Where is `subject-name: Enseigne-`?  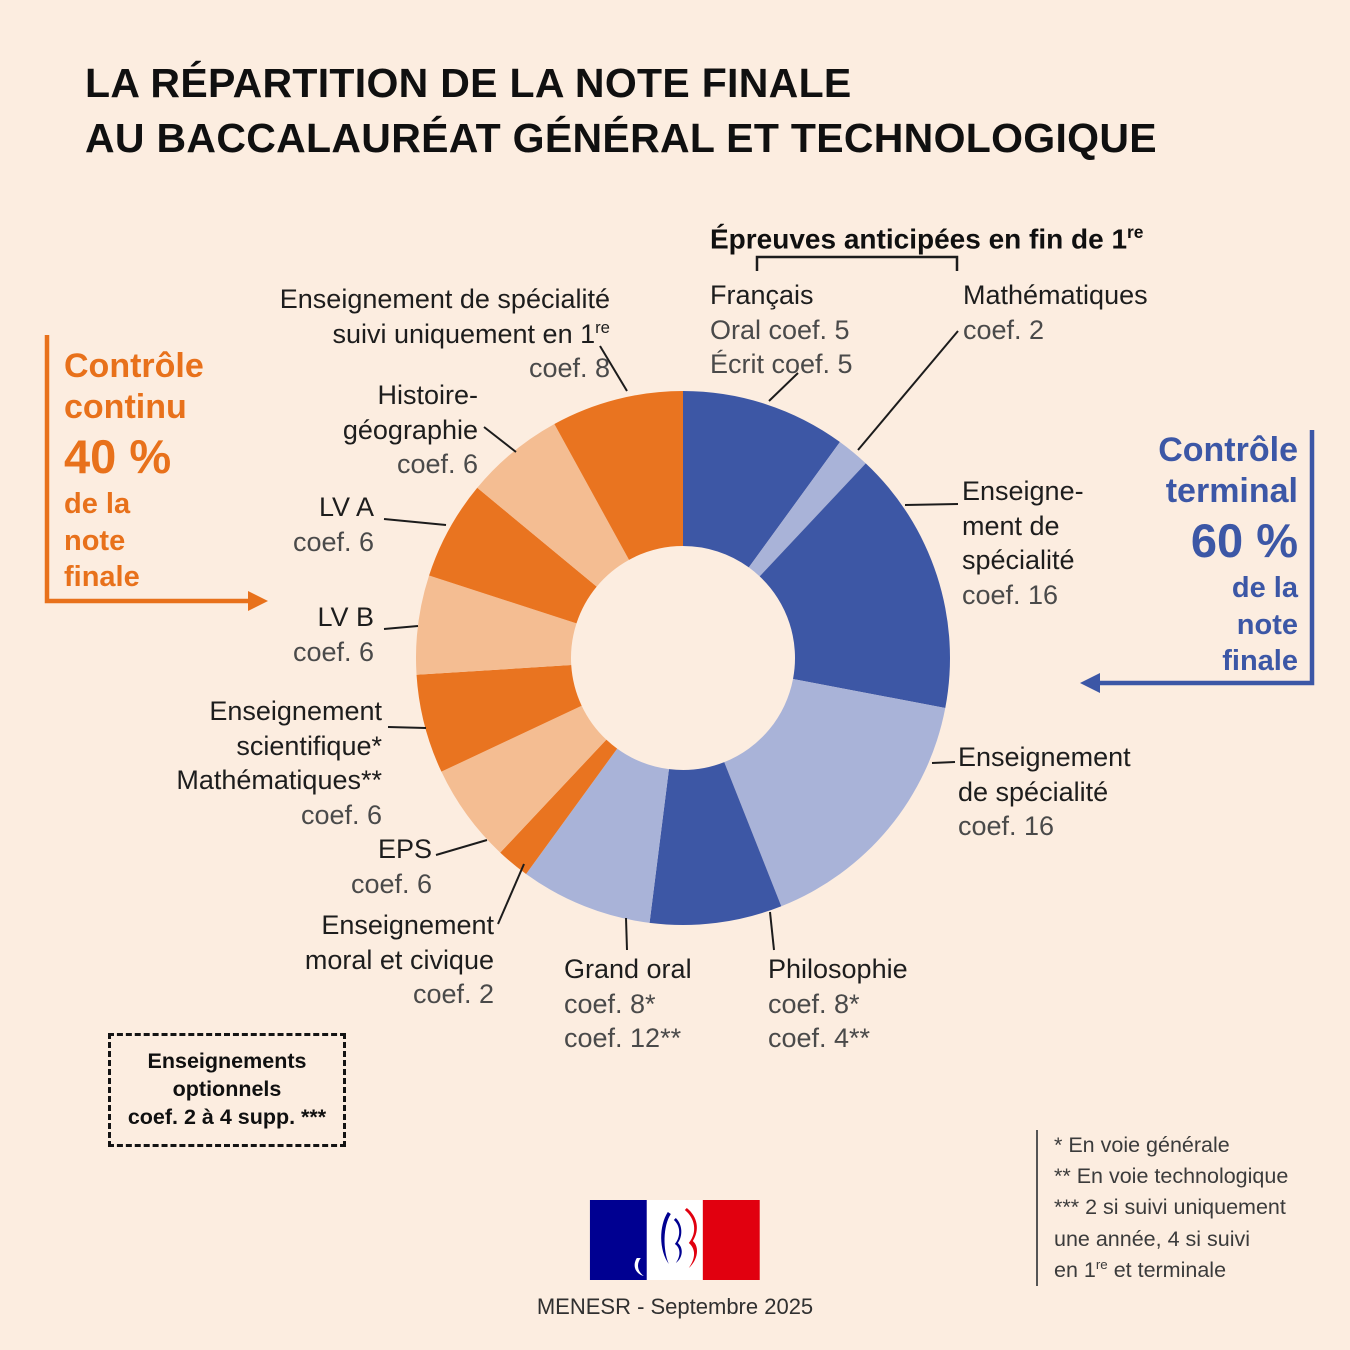 subject-name: Enseigne- is located at coordinates (1023, 491).